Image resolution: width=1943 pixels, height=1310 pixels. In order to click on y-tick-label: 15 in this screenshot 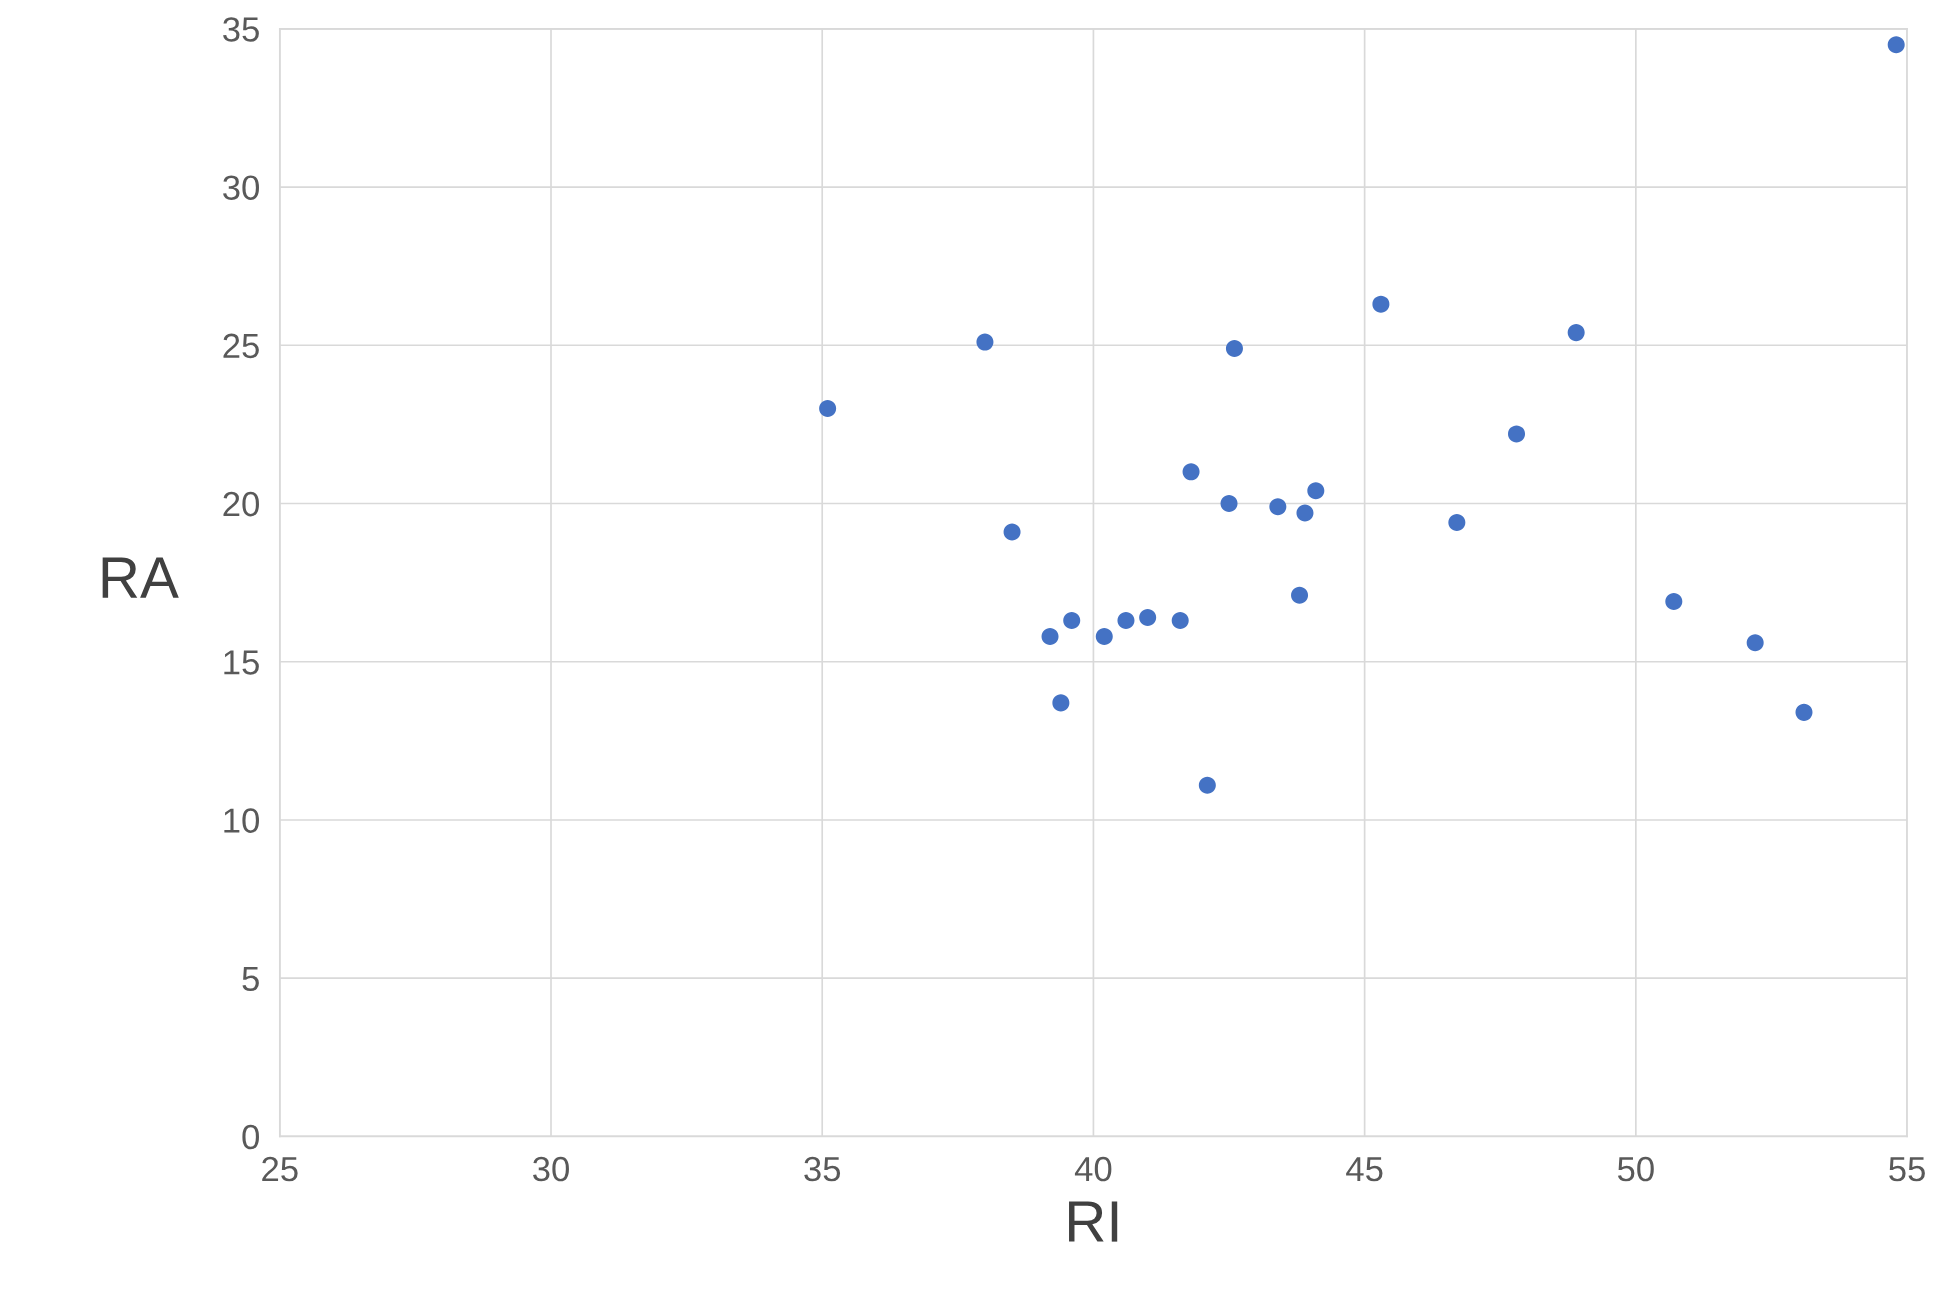, I will do `click(241, 662)`.